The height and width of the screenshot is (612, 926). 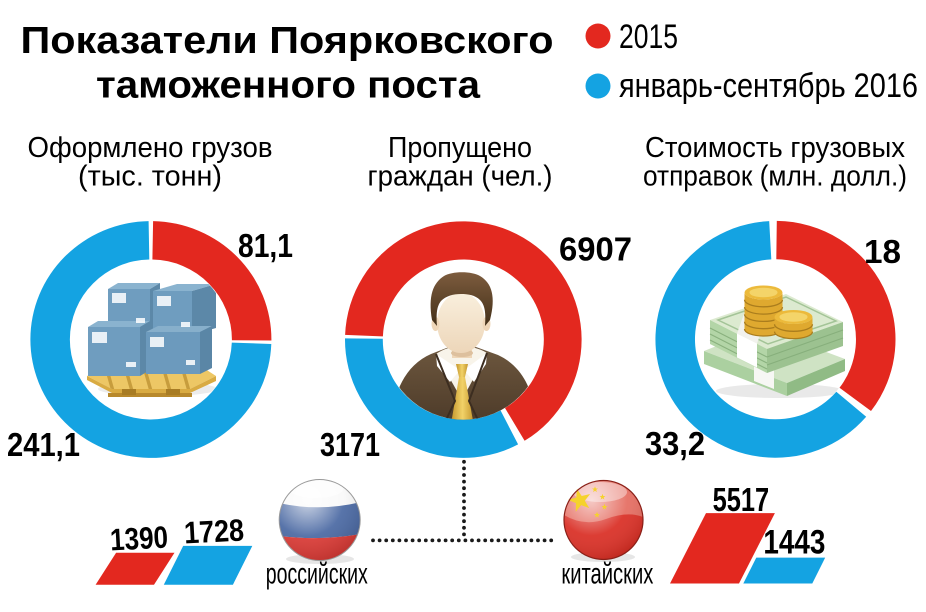 I want to click on svg-text: 2015, so click(x=648, y=37).